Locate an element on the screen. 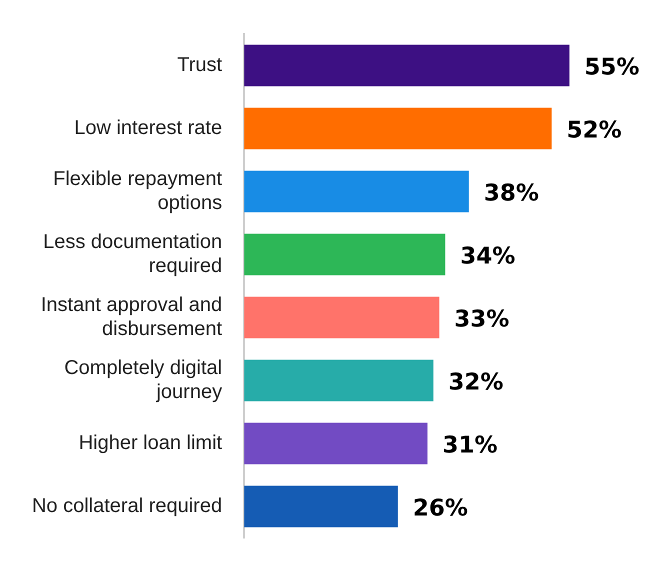 Image resolution: width=671 pixels, height=572 pixels. y-tick-label: Higher loan limit is located at coordinates (150, 443).